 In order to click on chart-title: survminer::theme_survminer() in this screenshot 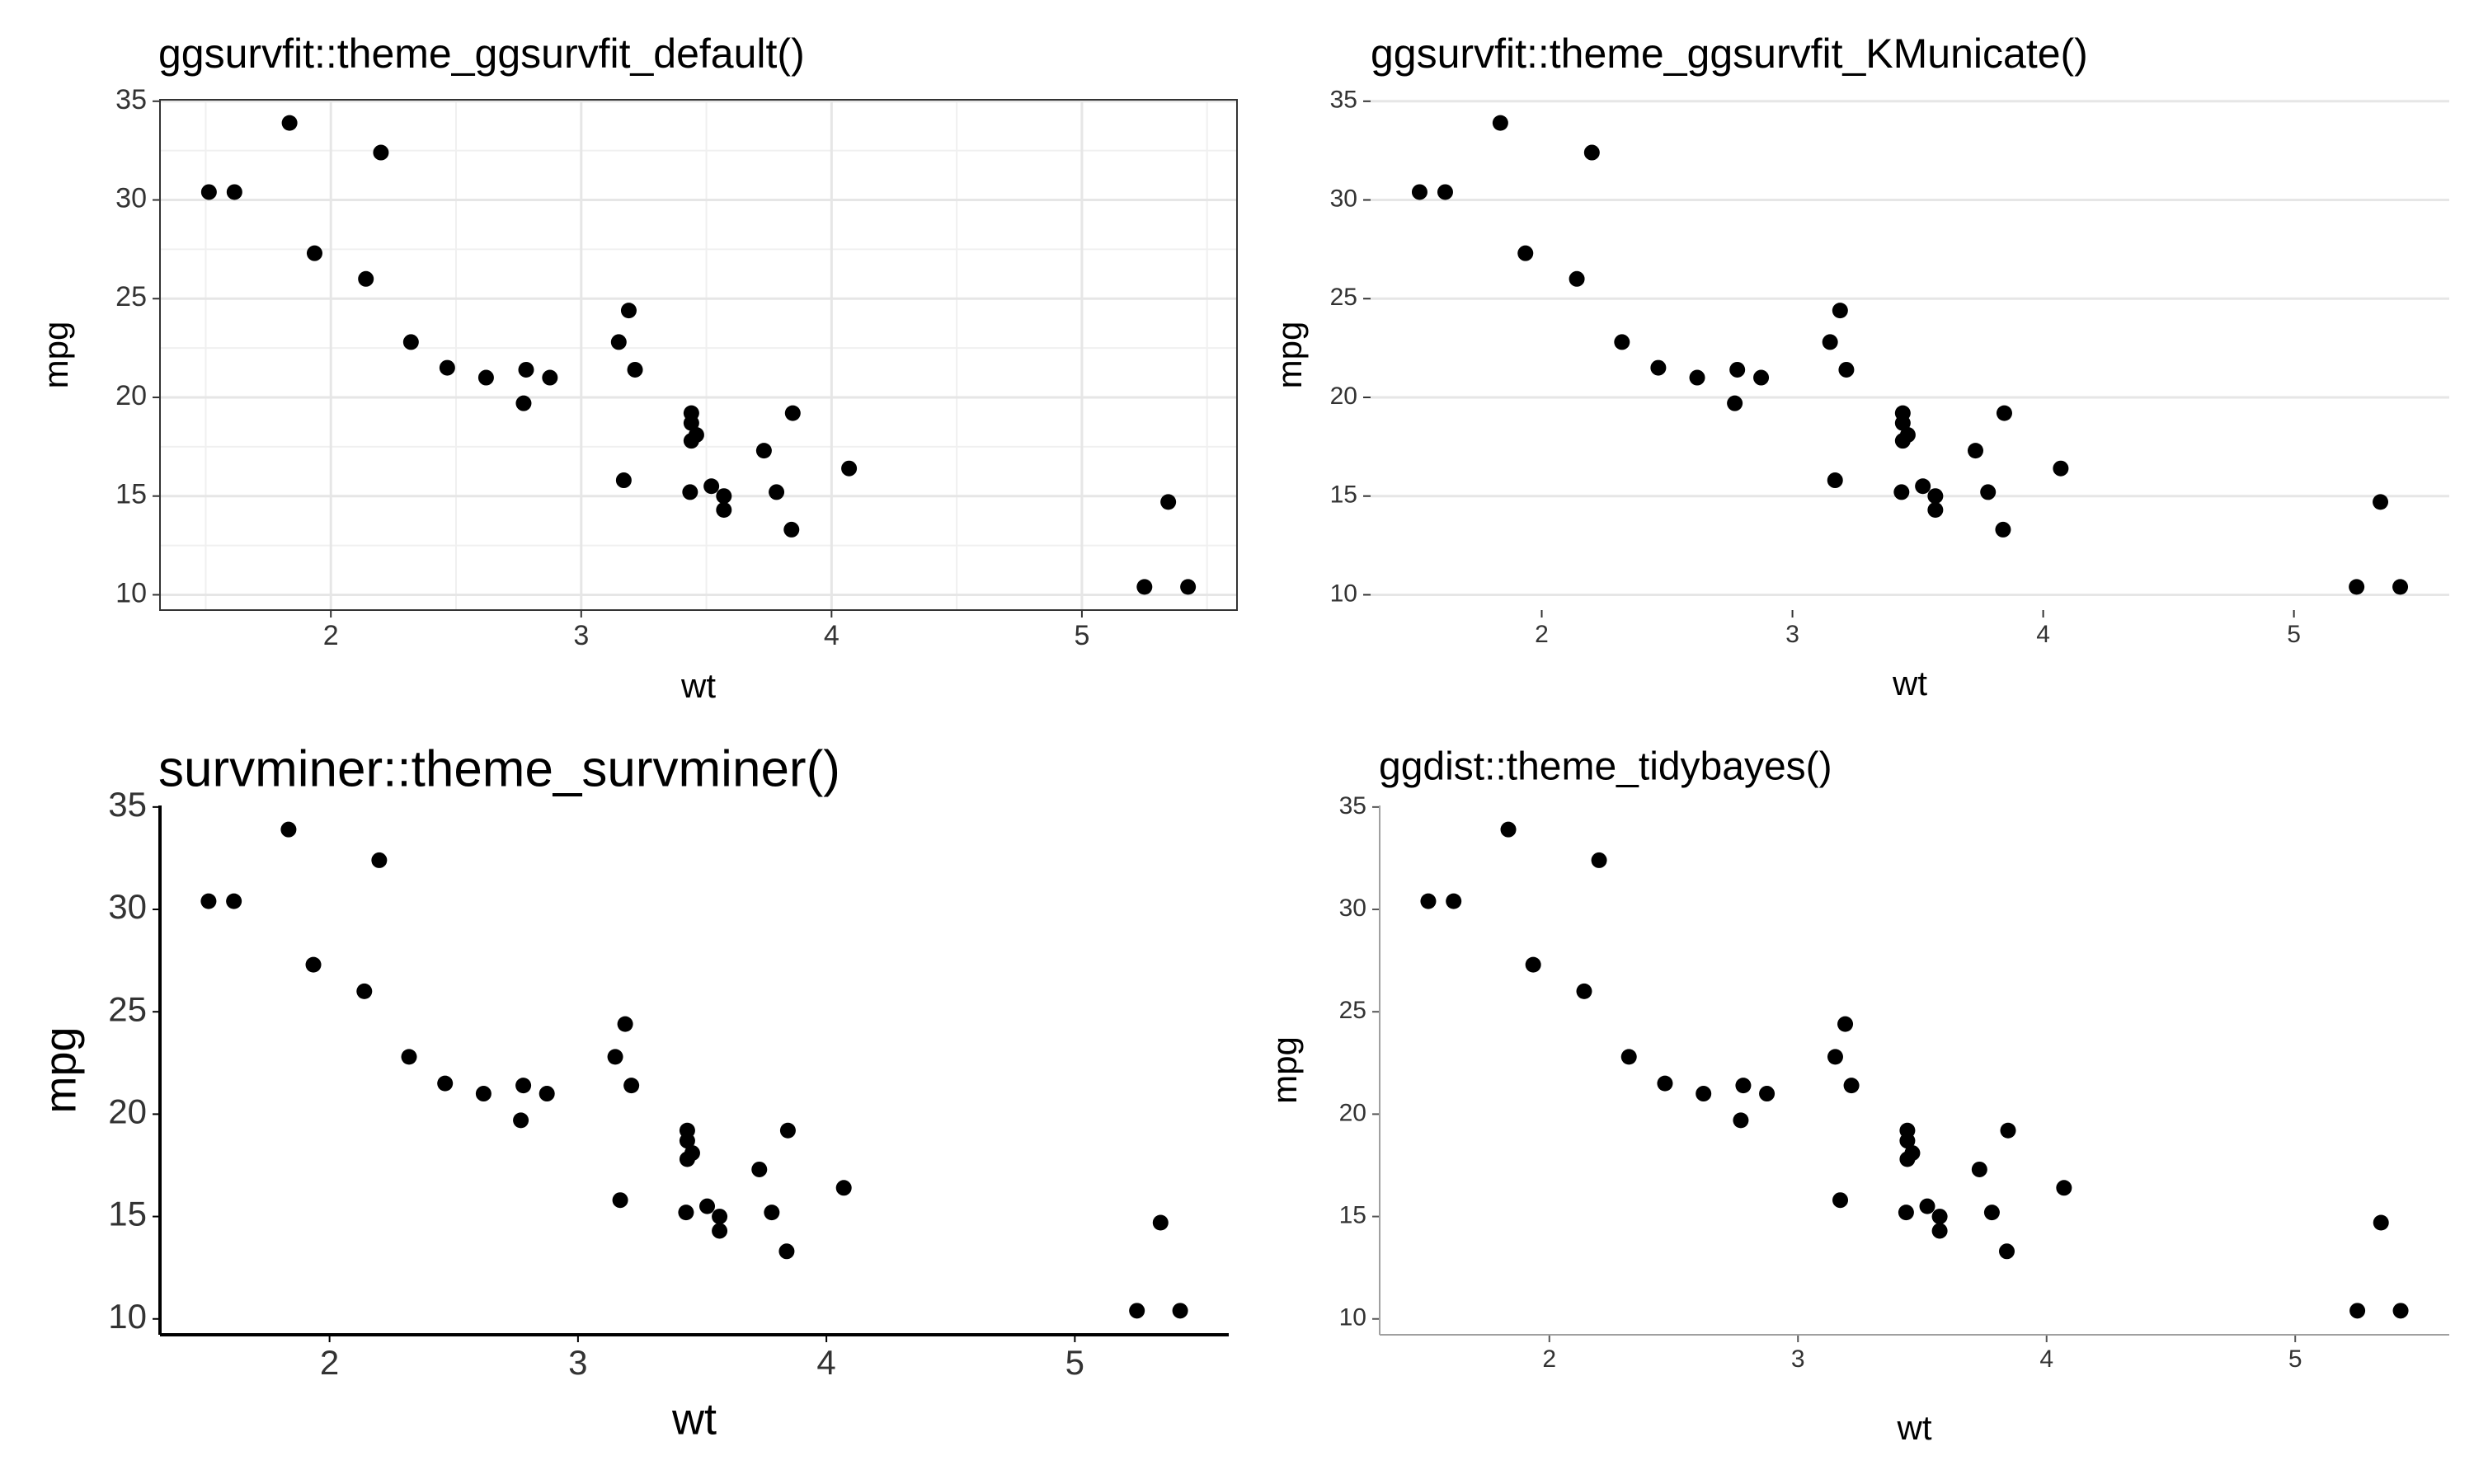, I will do `click(499, 768)`.